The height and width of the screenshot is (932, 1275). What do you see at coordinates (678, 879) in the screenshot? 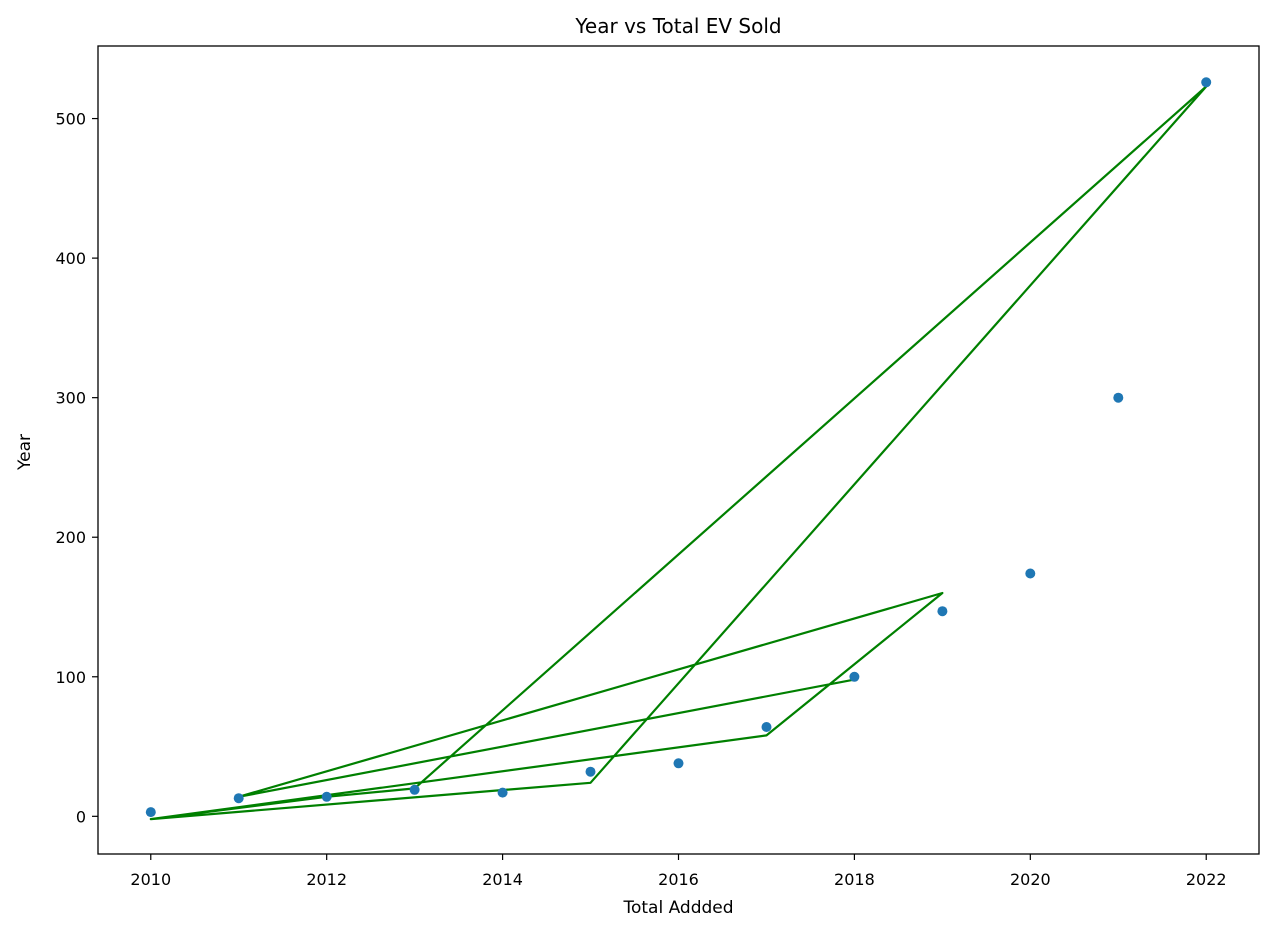
I see `x-tick-label: 2016` at bounding box center [678, 879].